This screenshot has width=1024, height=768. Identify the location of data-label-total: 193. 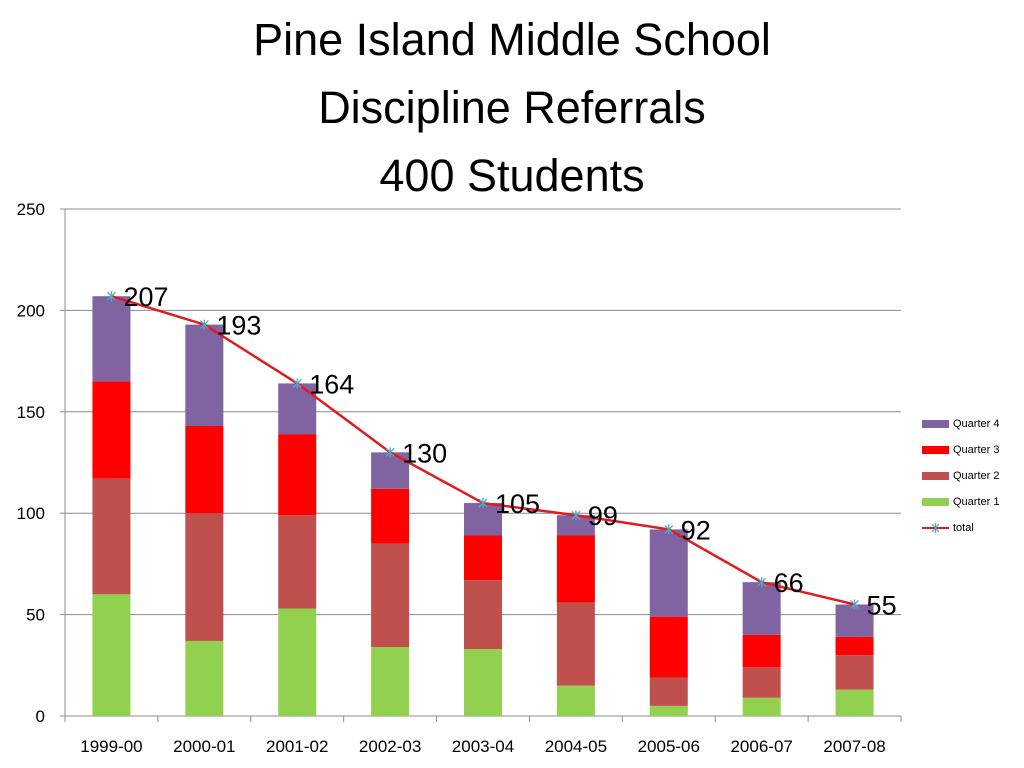
(238, 326).